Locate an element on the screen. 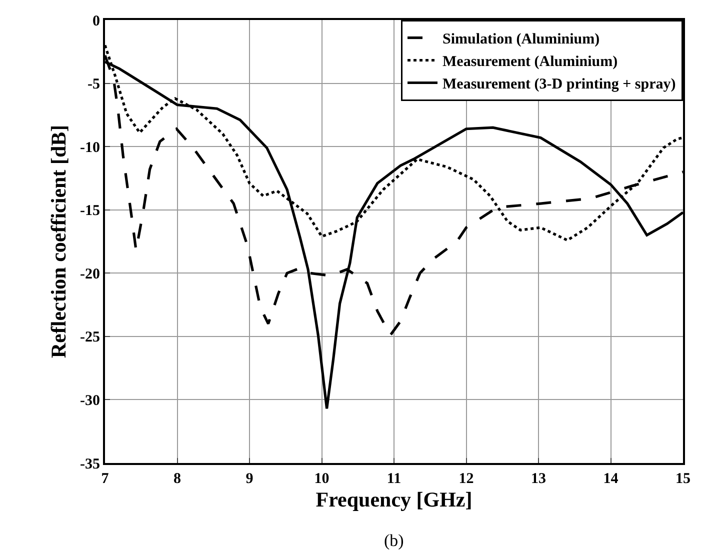 Image resolution: width=715 pixels, height=558 pixels. text: (b) is located at coordinates (394, 540).